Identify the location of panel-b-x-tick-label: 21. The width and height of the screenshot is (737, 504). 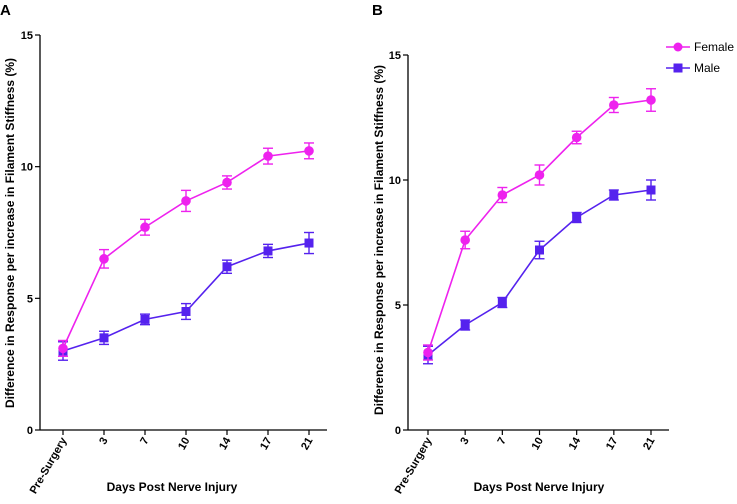
(649, 444).